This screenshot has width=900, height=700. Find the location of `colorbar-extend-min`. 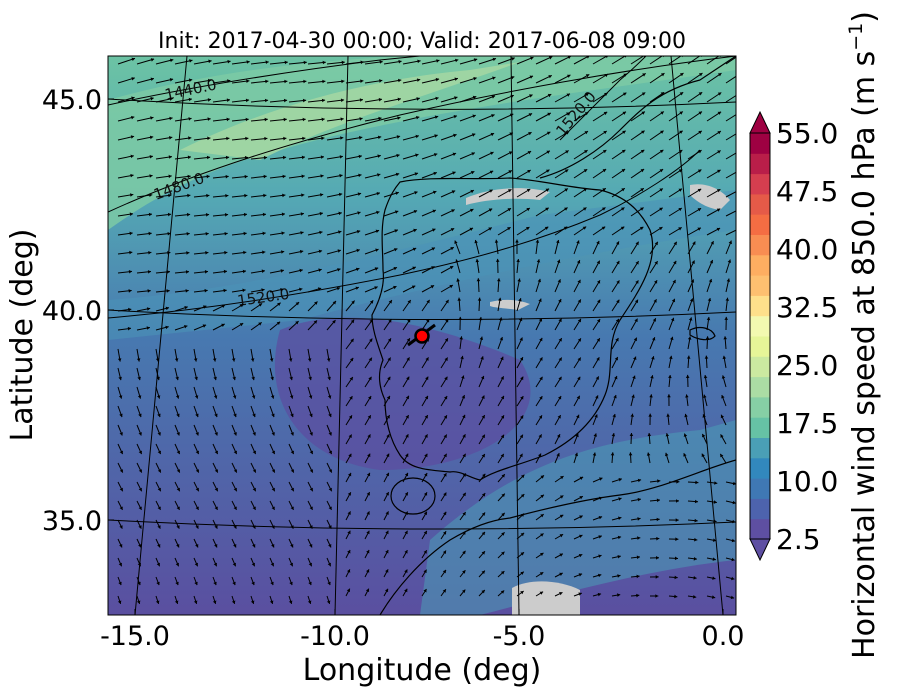

colorbar-extend-min is located at coordinates (760, 550).